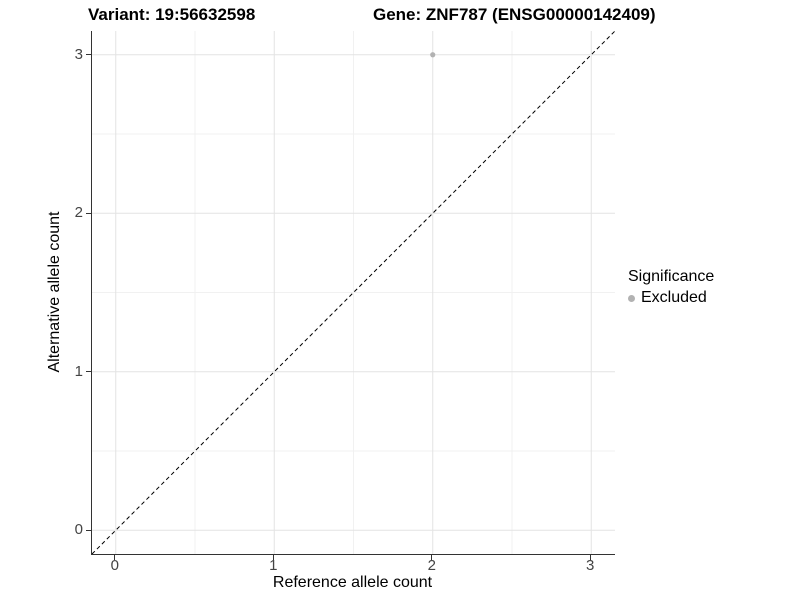  Describe the element at coordinates (671, 276) in the screenshot. I see `legend-title: Significance` at that location.